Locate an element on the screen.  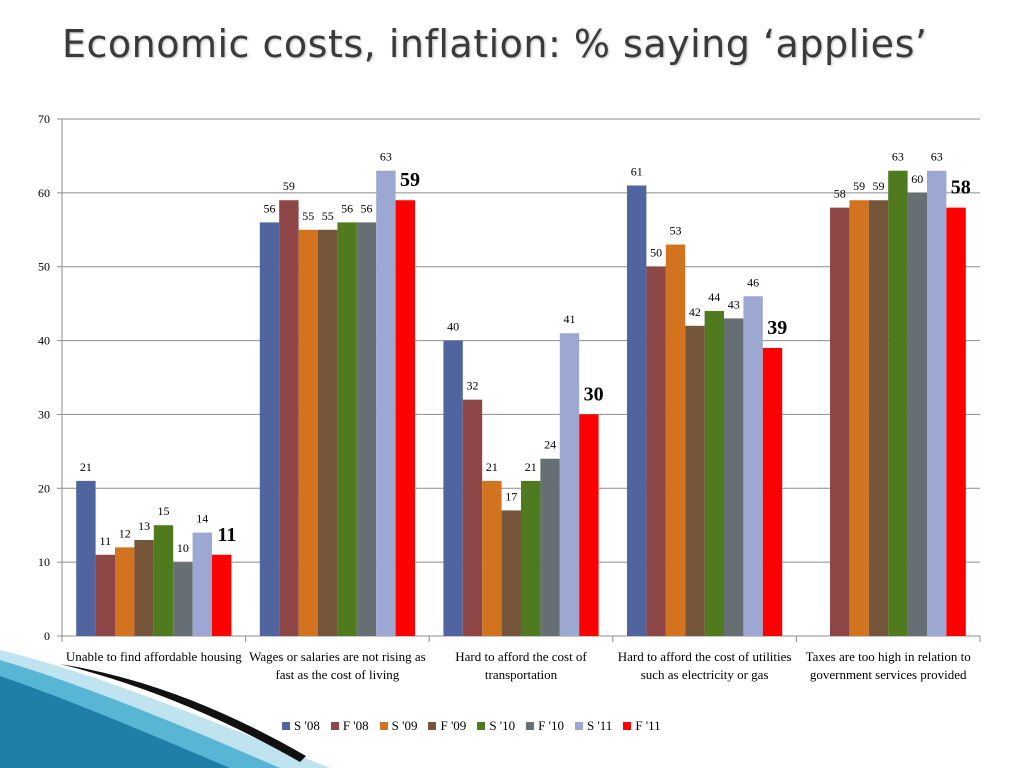
data-label: 42 is located at coordinates (695, 312).